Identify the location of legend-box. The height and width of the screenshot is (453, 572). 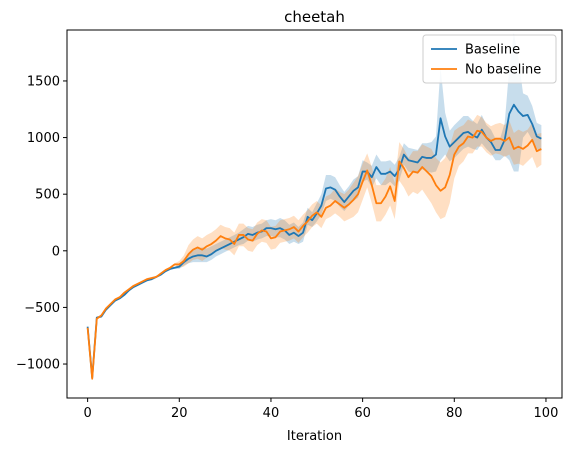
(489, 59).